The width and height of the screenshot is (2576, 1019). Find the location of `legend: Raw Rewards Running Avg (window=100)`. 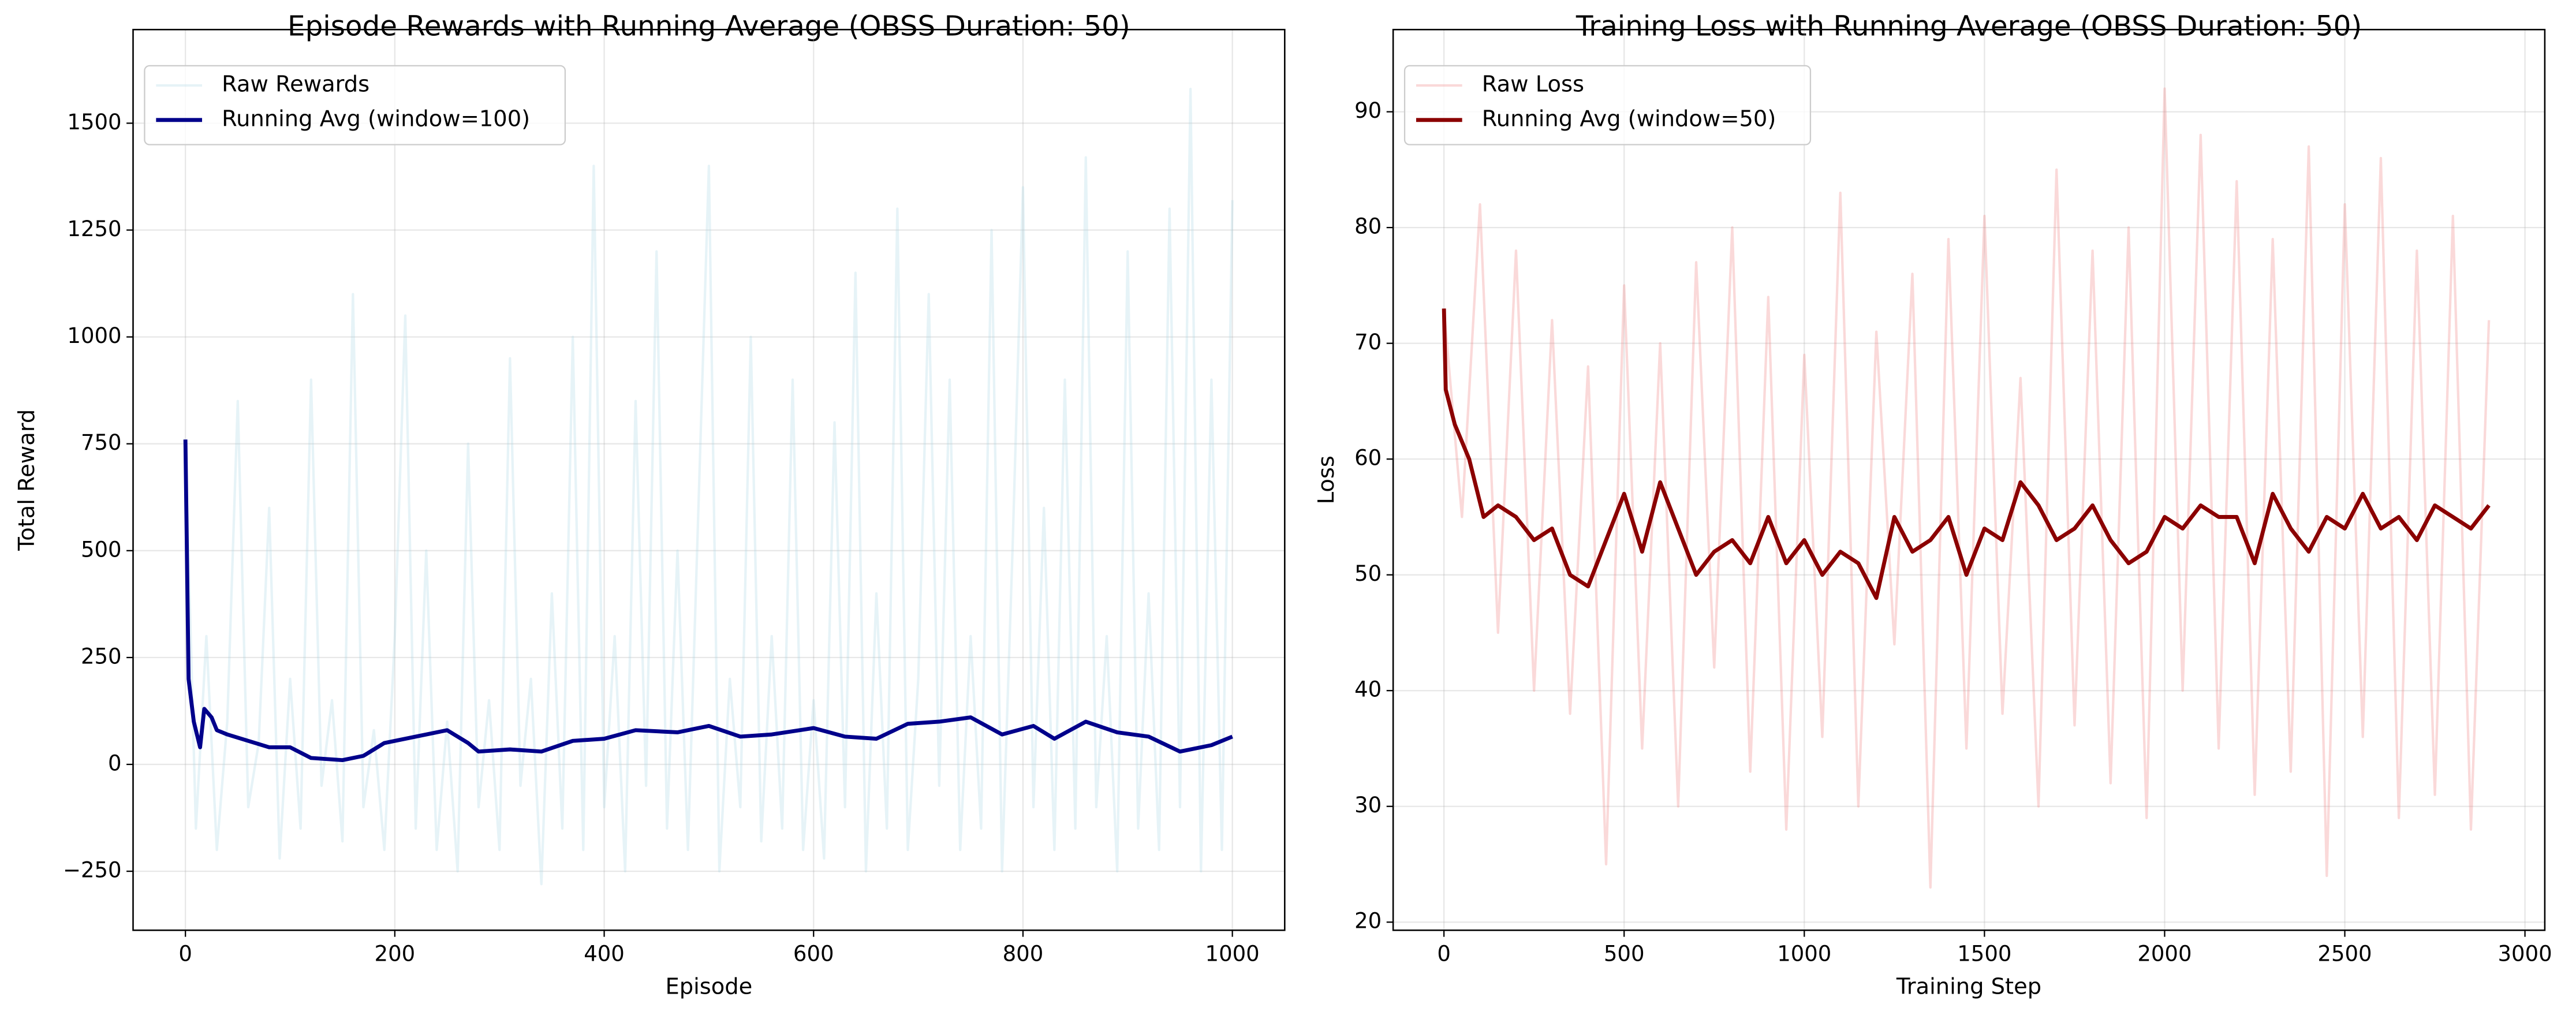

legend: Raw Rewards Running Avg (window=100) is located at coordinates (355, 105).